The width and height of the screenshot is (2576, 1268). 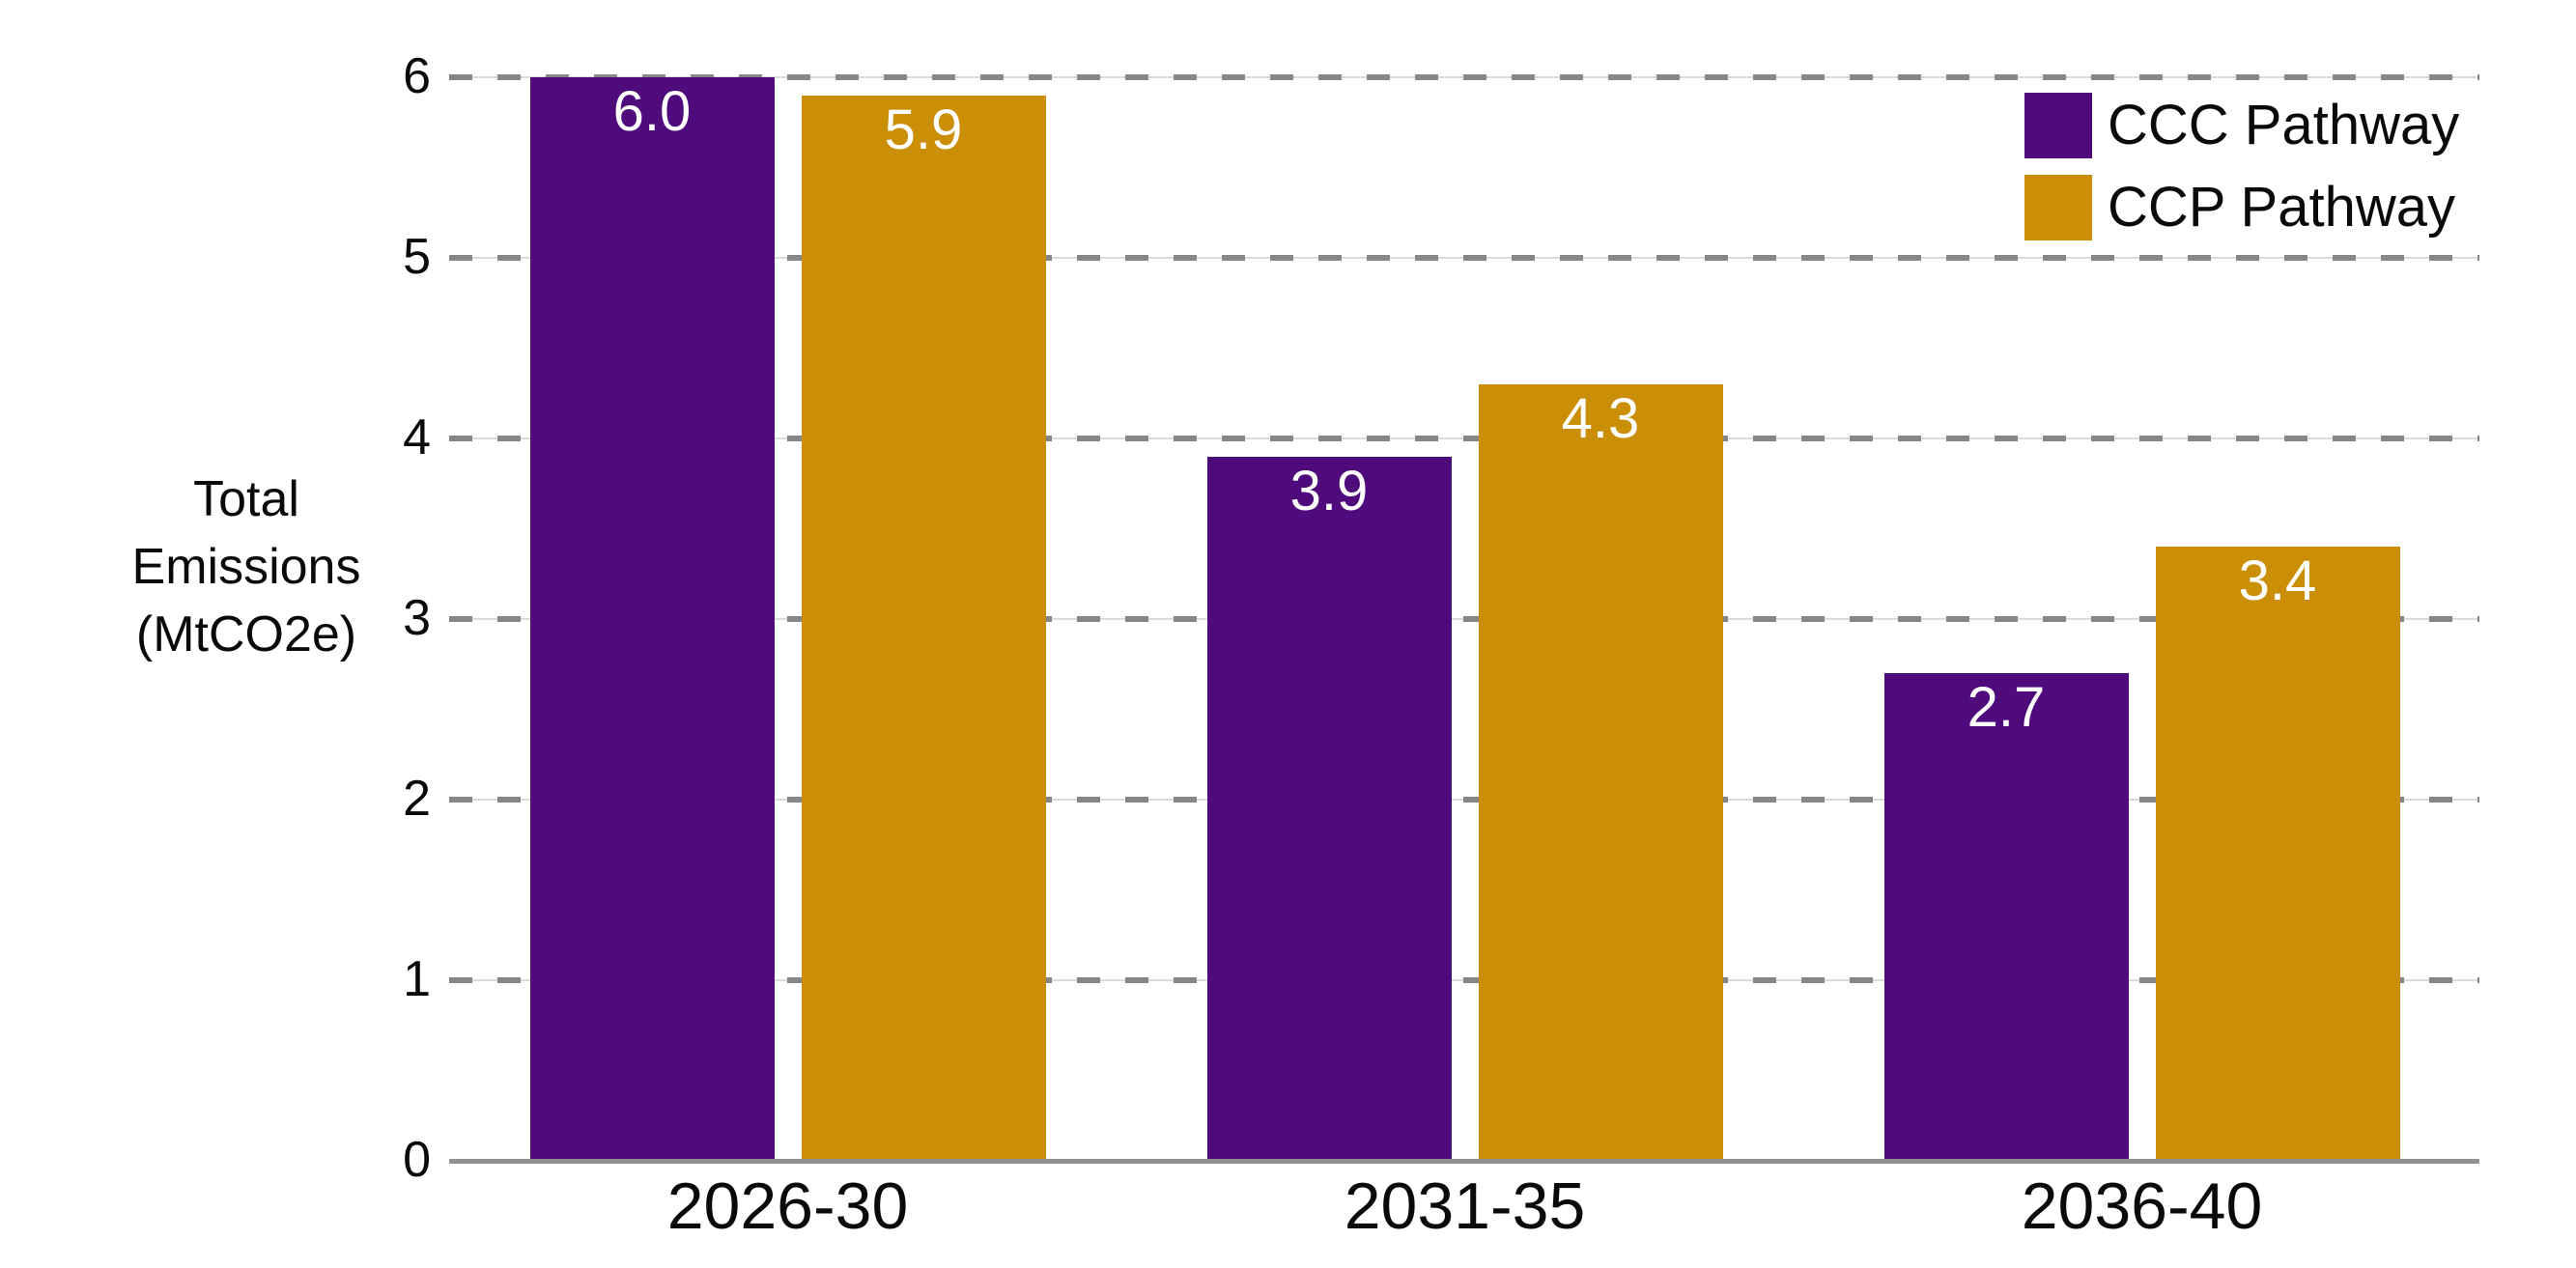 What do you see at coordinates (2284, 125) in the screenshot?
I see `legend-label: CCC Pathway` at bounding box center [2284, 125].